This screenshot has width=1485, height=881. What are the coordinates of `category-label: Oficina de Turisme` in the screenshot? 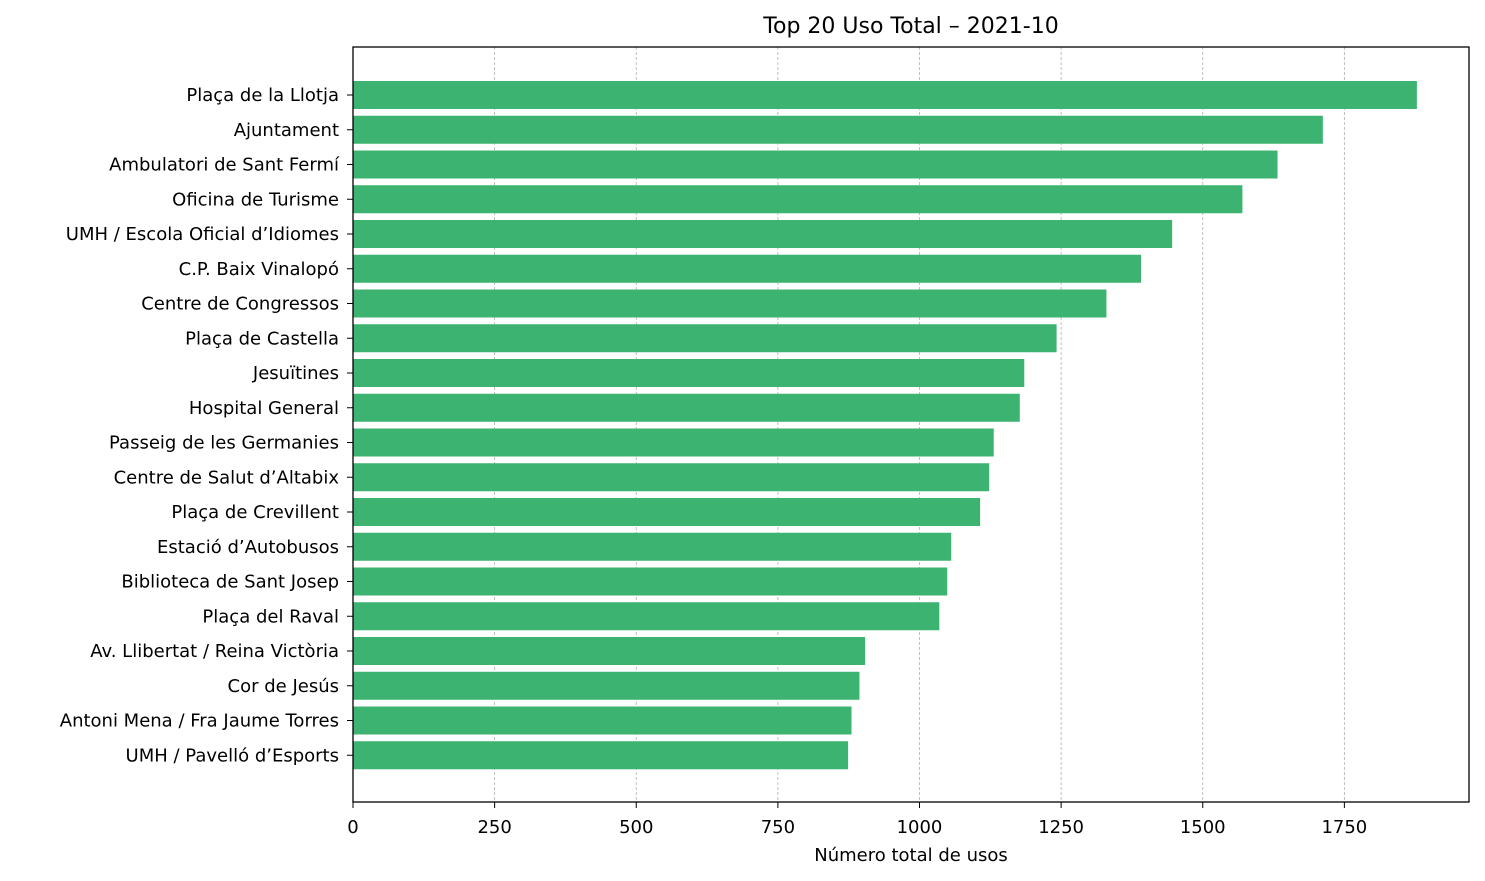 It's located at (255, 199).